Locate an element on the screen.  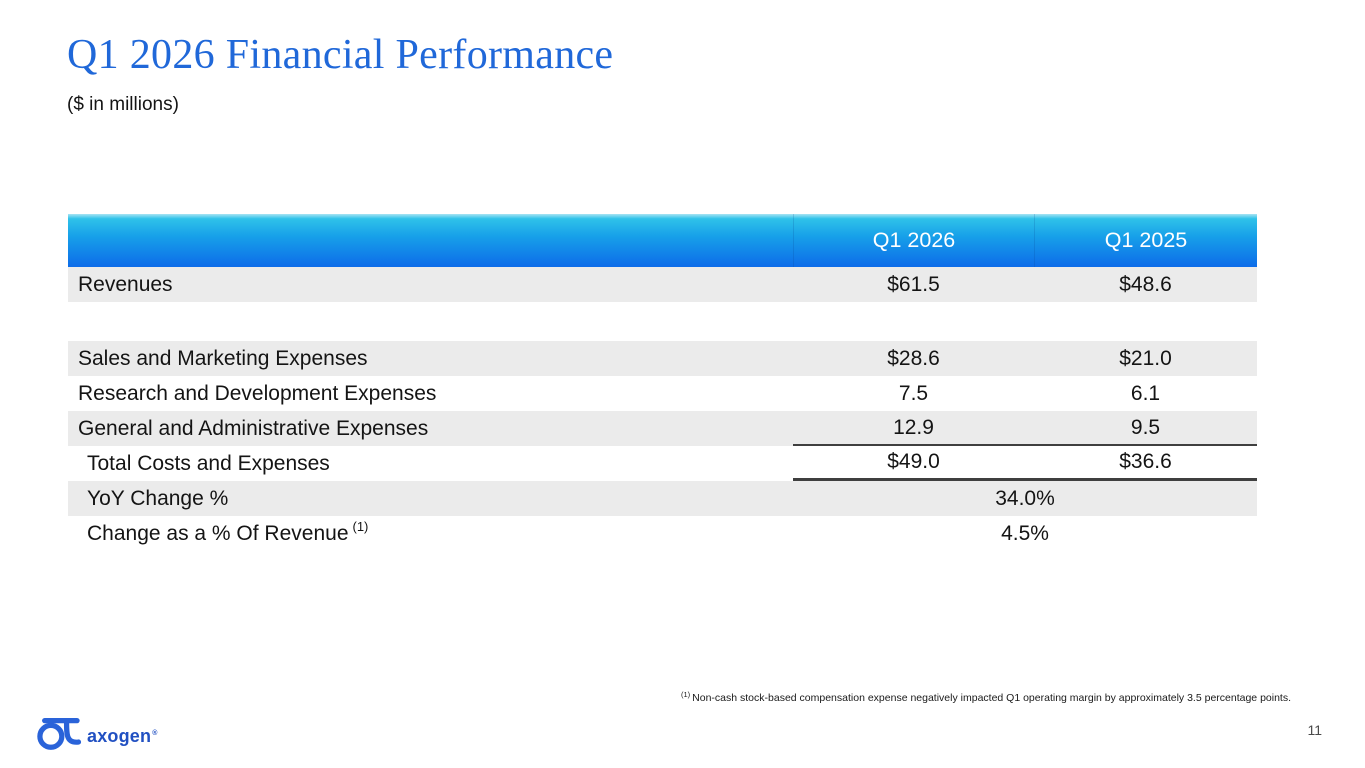
table-header-row: Q1 2026 Q1 2025 is located at coordinates (662, 240).